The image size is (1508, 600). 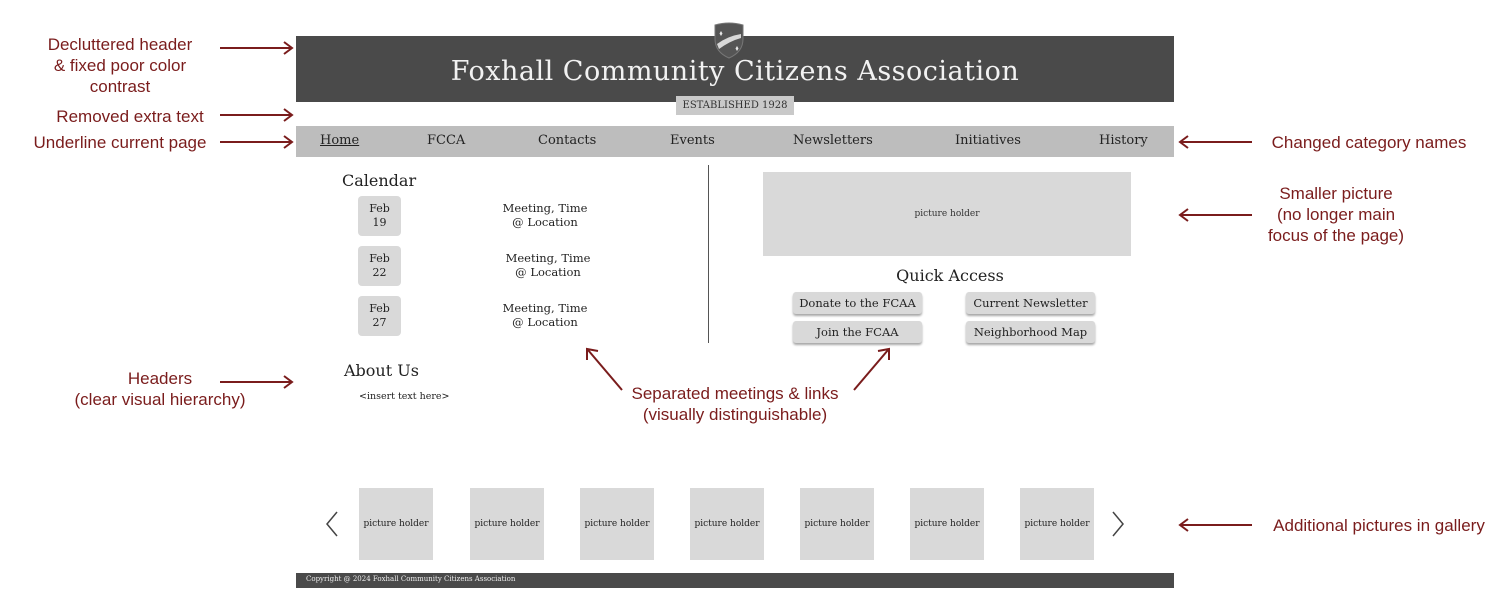 I want to click on annotation-removed-text: Removed extra text, so click(x=130, y=116).